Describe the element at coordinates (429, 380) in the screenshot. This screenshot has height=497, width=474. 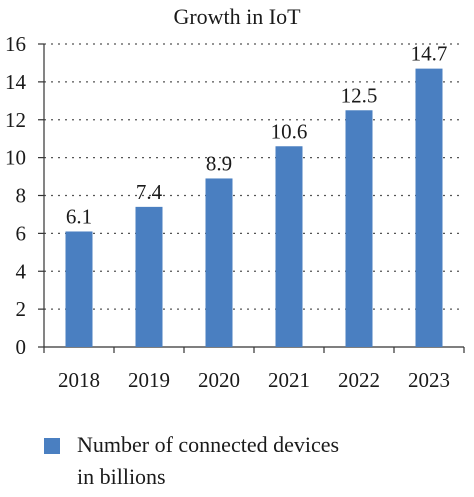
I see `x-tick-label: 2023` at that location.